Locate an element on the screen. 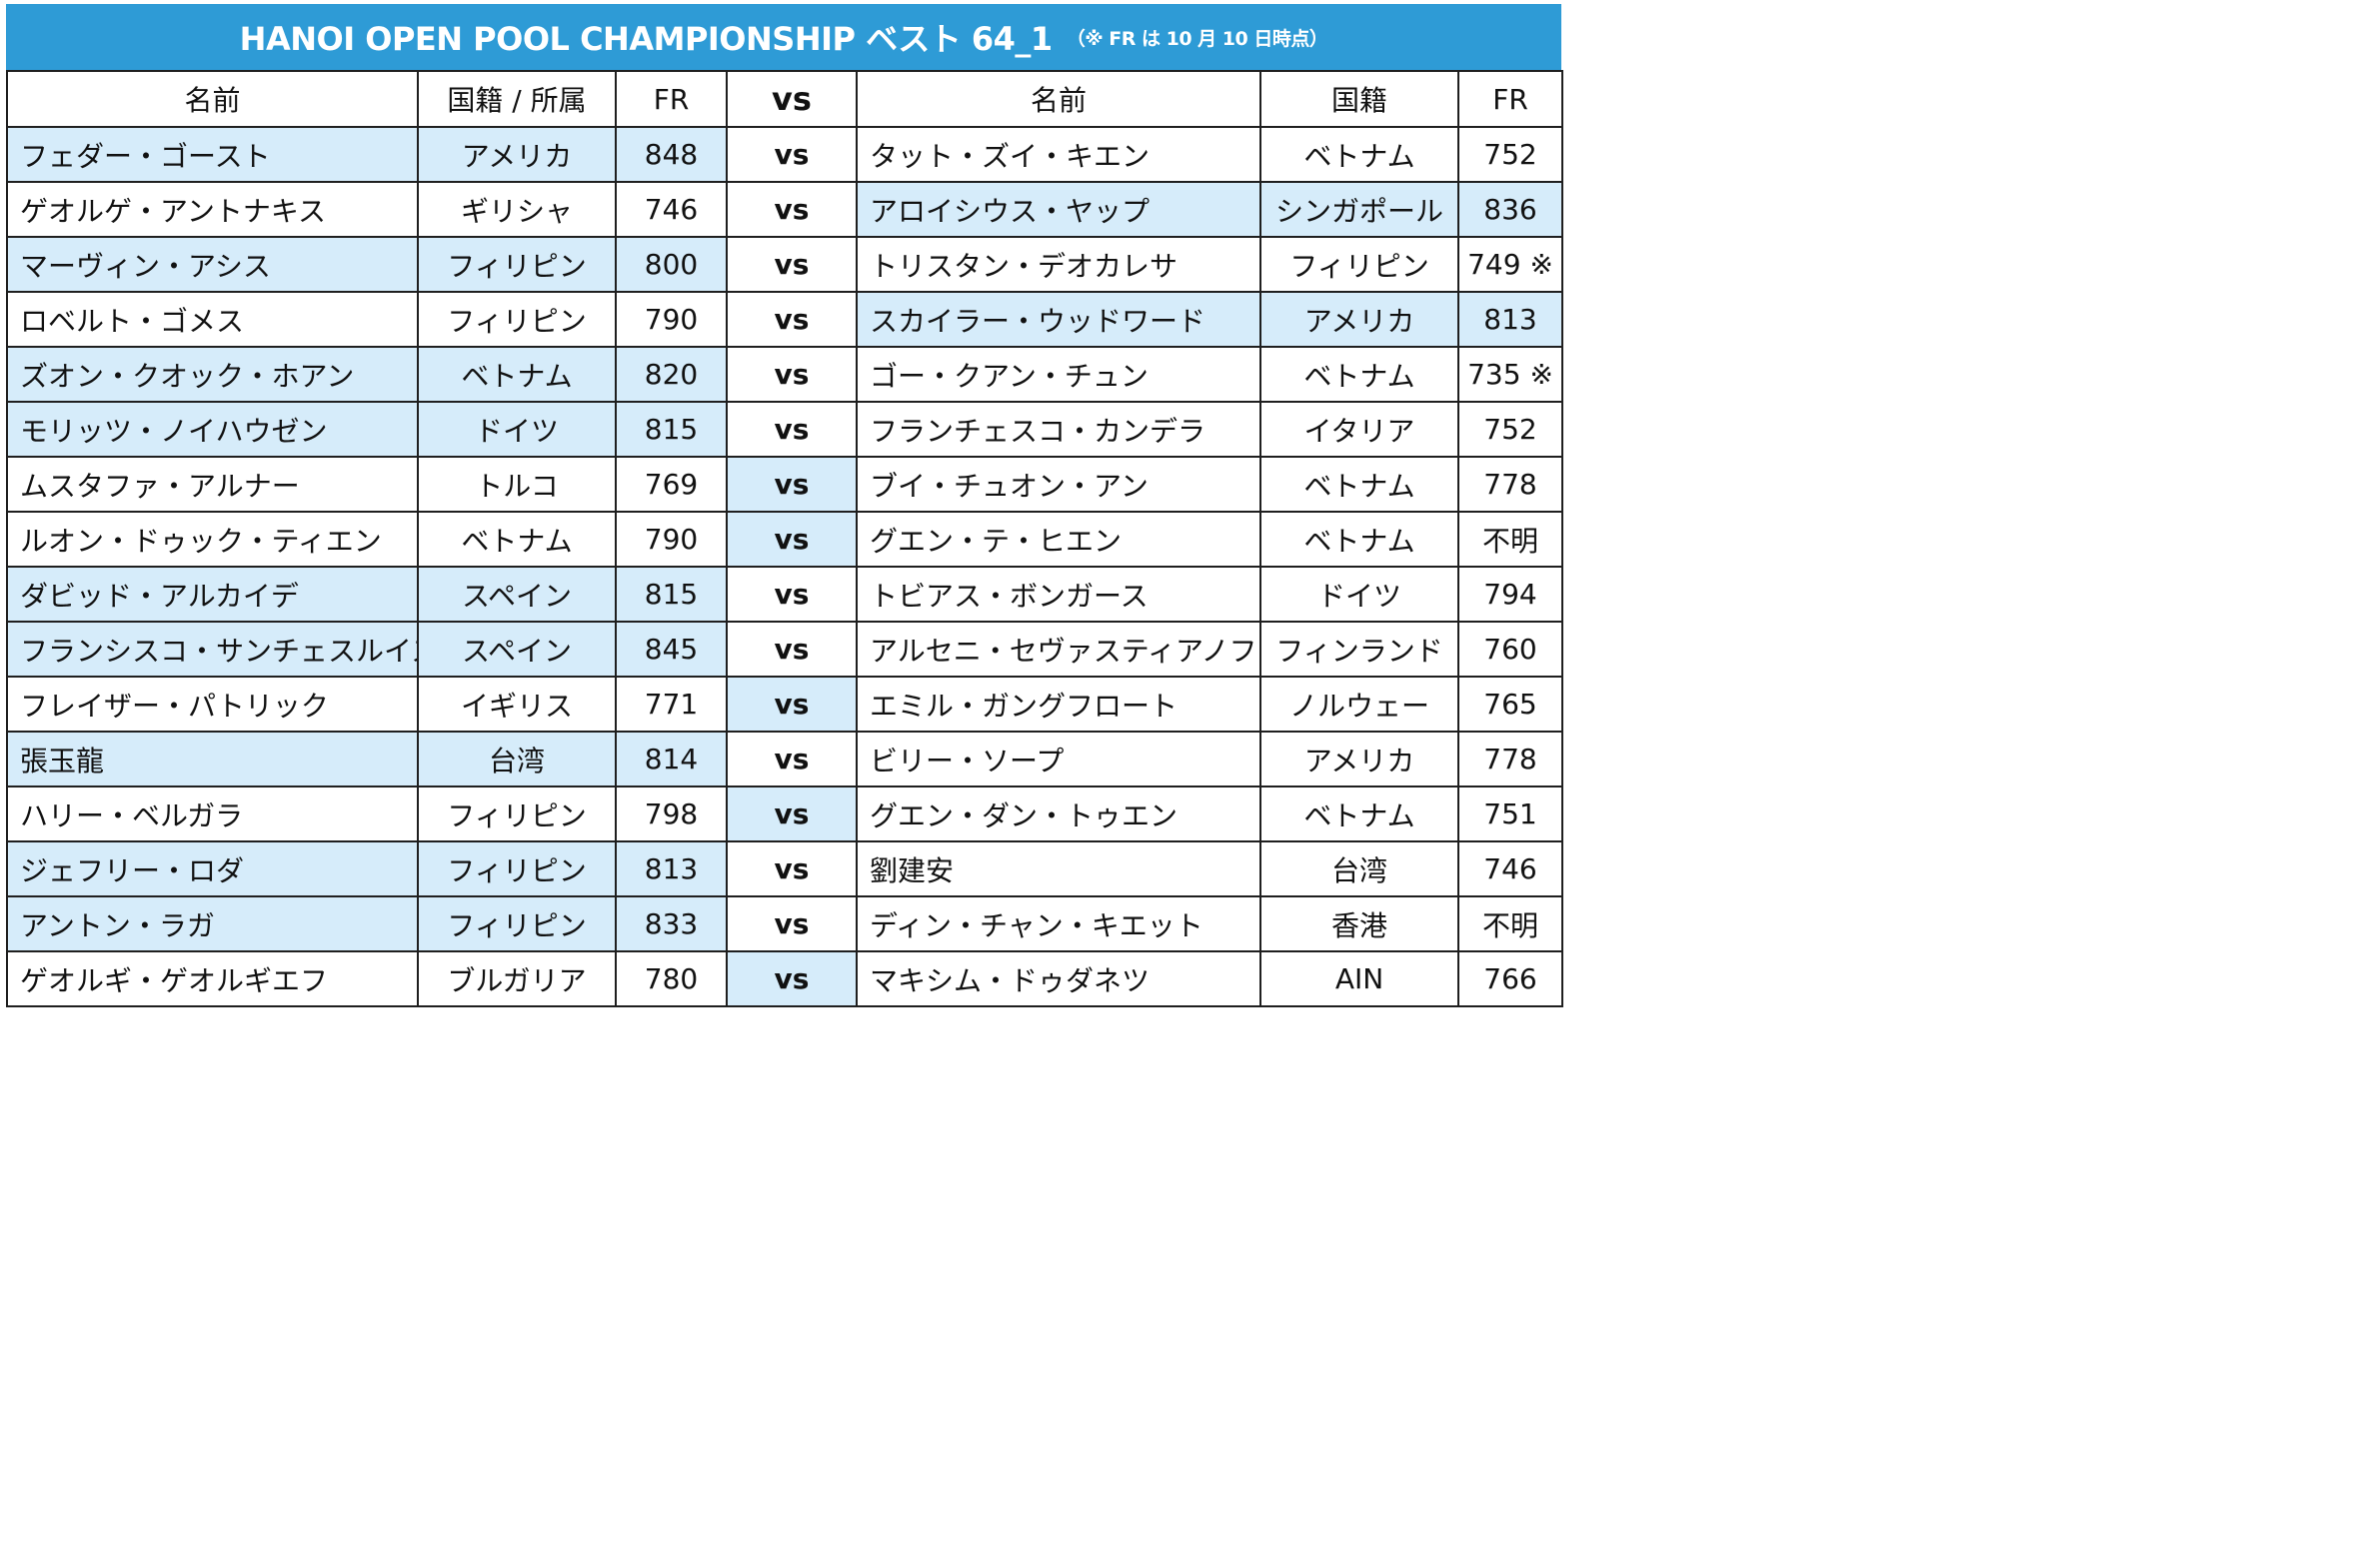  table-row: マーヴィン・アシス フィリピン 800 vs トリスタン・デオカレサ フィリピン 749 ※ is located at coordinates (784, 264).